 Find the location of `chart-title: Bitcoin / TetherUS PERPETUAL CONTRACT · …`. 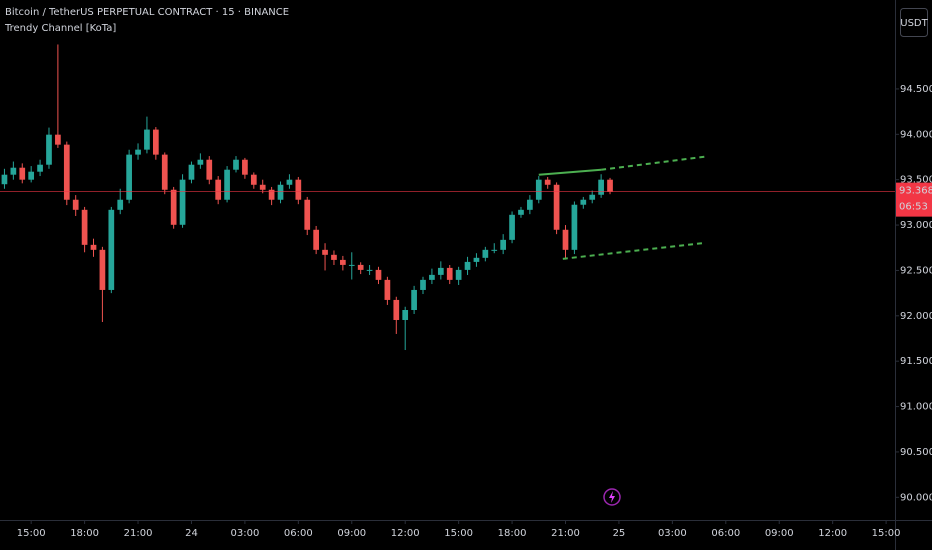

chart-title: Bitcoin / TetherUS PERPETUAL CONTRACT · … is located at coordinates (147, 12).